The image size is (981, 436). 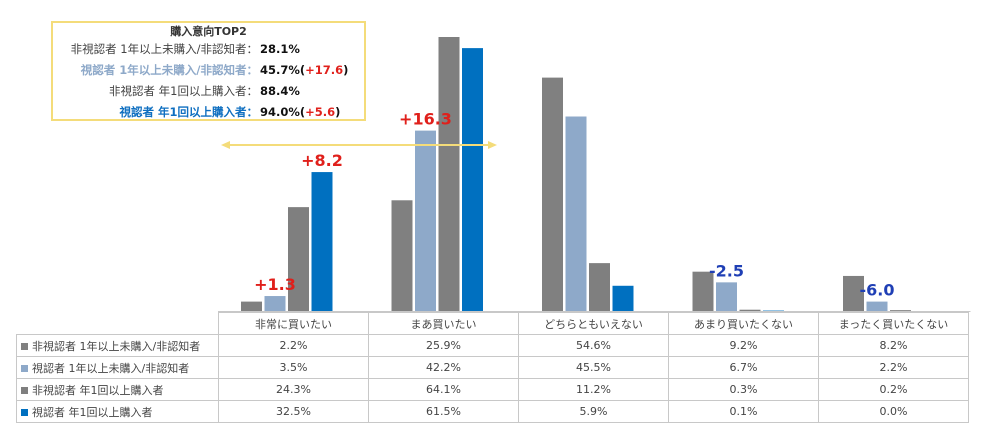 I want to click on table-row: 視認者 1年以上未購入/非認知者 3.5% 42.2% 45.5% 6.7% 2.2%, so click(x=492, y=367).